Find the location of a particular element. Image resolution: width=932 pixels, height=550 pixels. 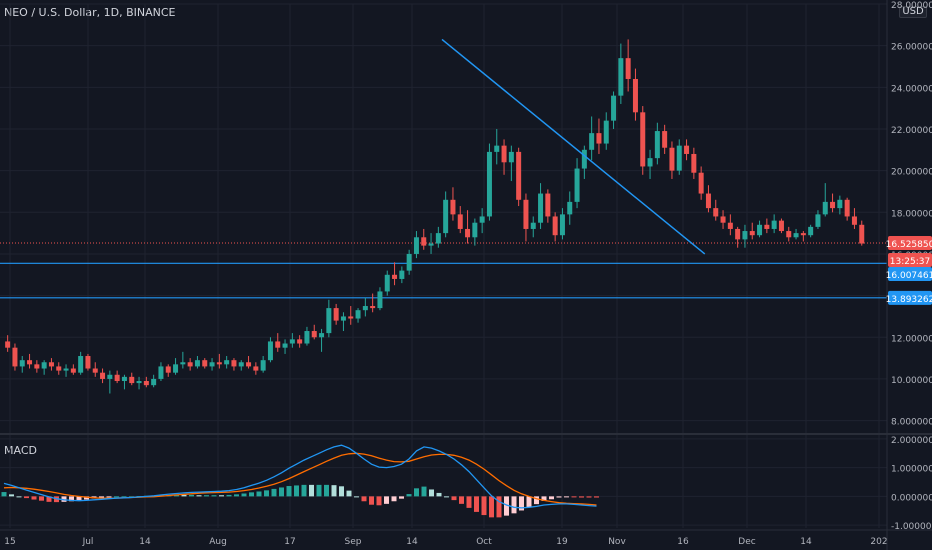

y-tick-label: 22.000000 is located at coordinates (911, 131).